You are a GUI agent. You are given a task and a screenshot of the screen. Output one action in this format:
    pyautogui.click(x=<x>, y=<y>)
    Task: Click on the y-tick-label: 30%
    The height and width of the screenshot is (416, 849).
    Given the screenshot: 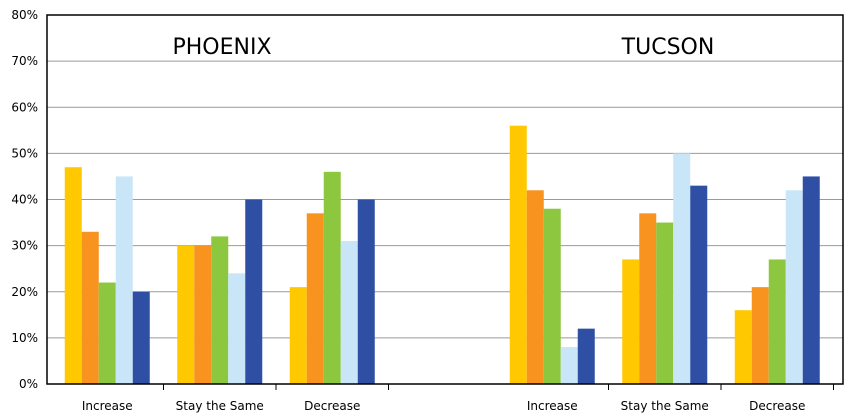 What is the action you would take?
    pyautogui.click(x=24, y=246)
    